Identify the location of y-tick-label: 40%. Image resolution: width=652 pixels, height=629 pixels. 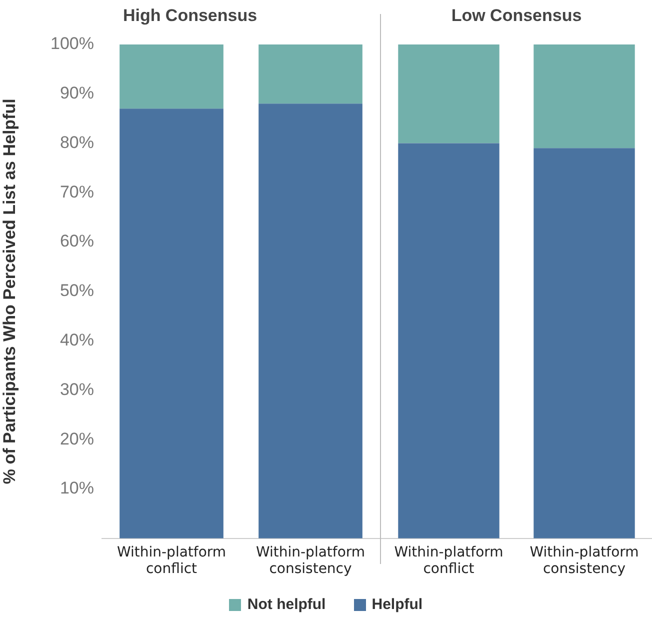
(77, 340).